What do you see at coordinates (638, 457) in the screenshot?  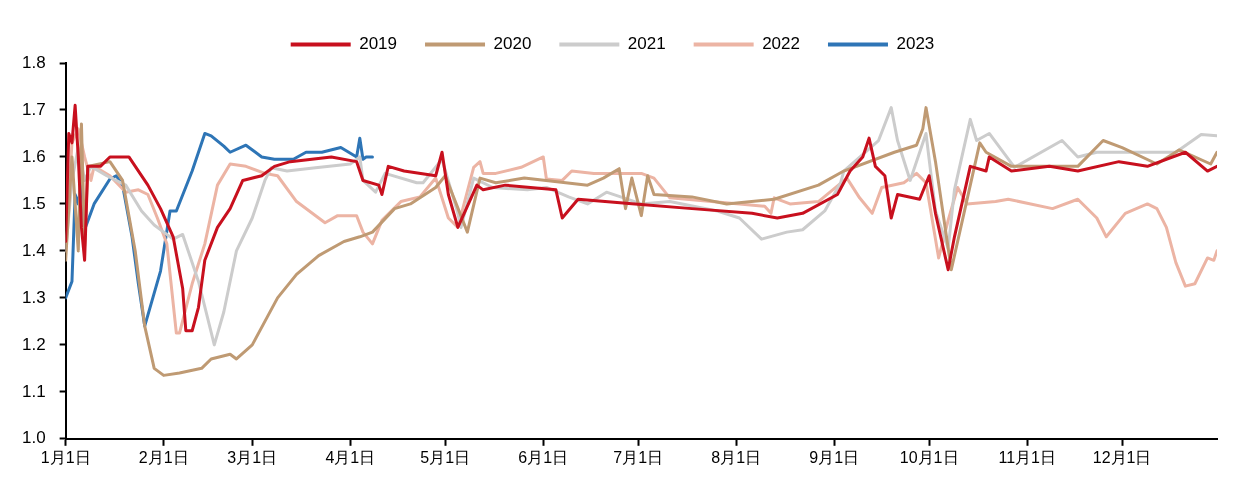 I see `x-tick-label: 7月1日` at bounding box center [638, 457].